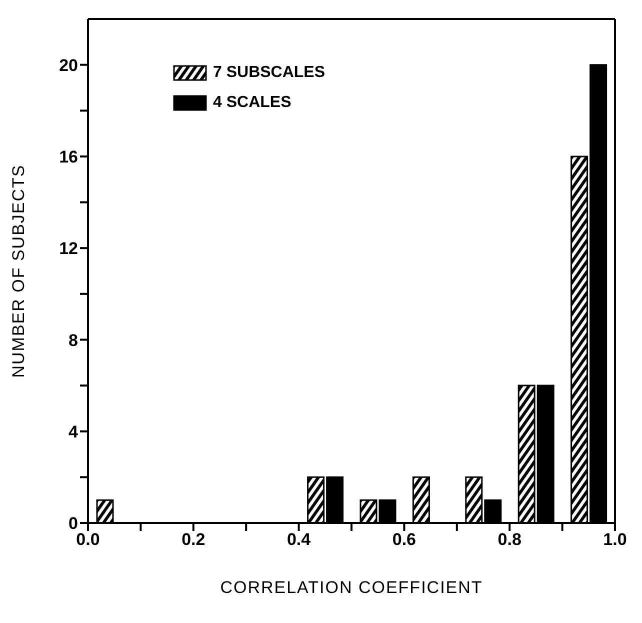  What do you see at coordinates (404, 540) in the screenshot?
I see `x-tick-label: 0.6` at bounding box center [404, 540].